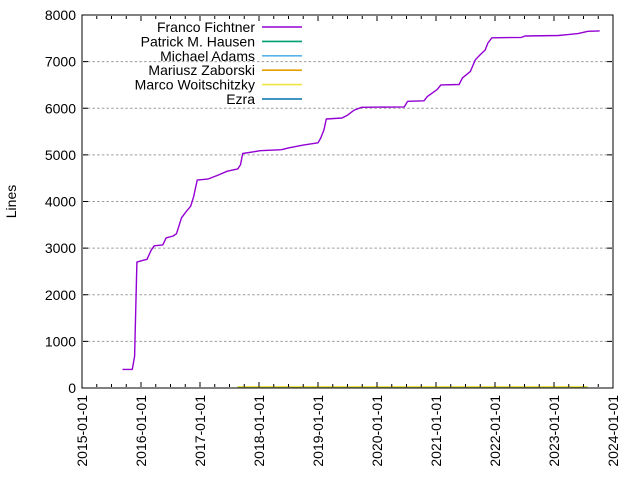 The image size is (640, 485). What do you see at coordinates (554, 431) in the screenshot?
I see `x-tick-label: 2023-01-01` at bounding box center [554, 431].